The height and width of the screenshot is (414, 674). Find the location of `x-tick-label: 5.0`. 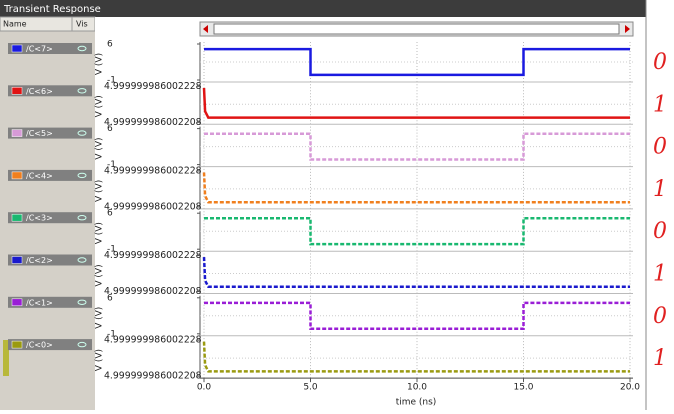

x-tick-label: 5.0 is located at coordinates (310, 388).